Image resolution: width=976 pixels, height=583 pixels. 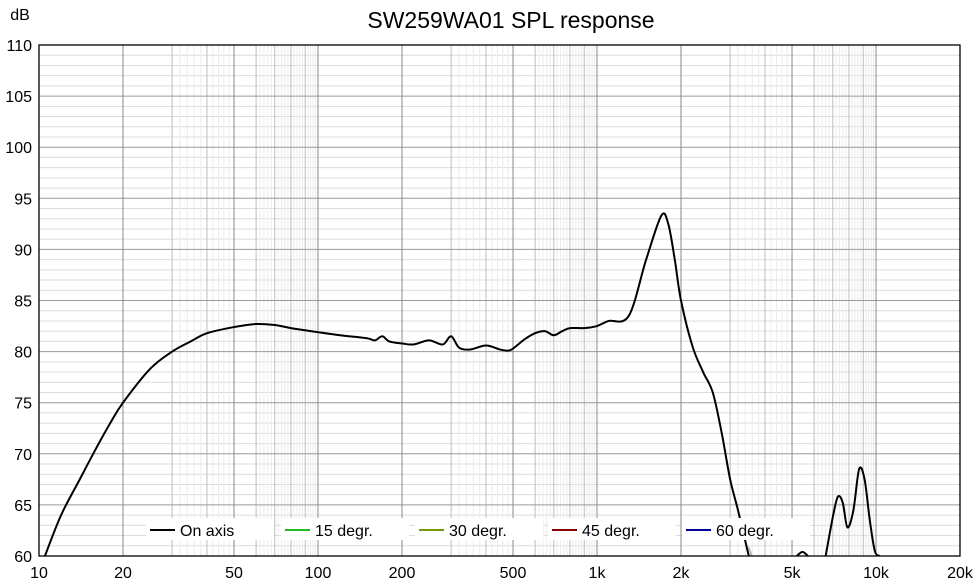 I want to click on y-axis-ticks: 60 65 70 75 80 85 90 95 100 105 110, so click(x=18, y=302).